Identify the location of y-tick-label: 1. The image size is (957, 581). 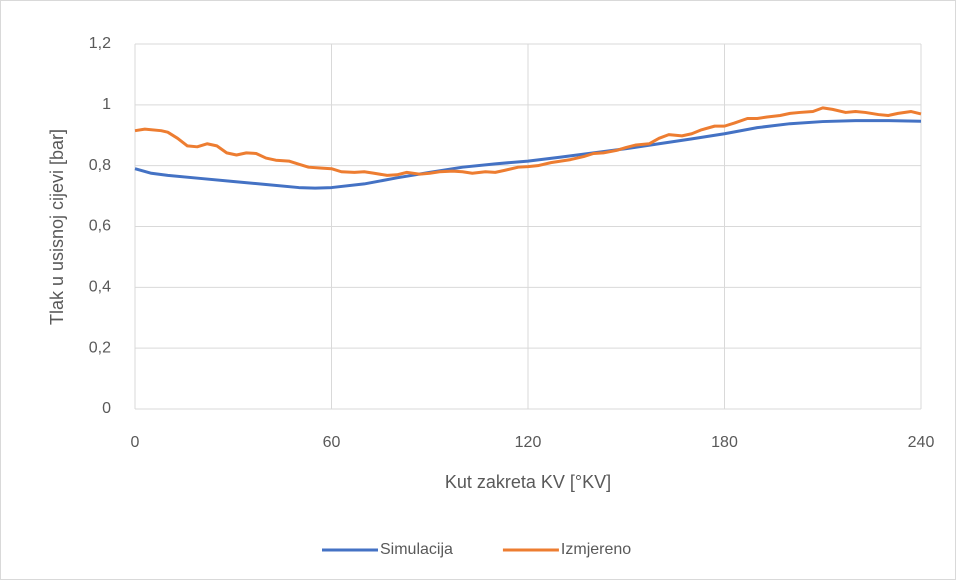
(106, 104).